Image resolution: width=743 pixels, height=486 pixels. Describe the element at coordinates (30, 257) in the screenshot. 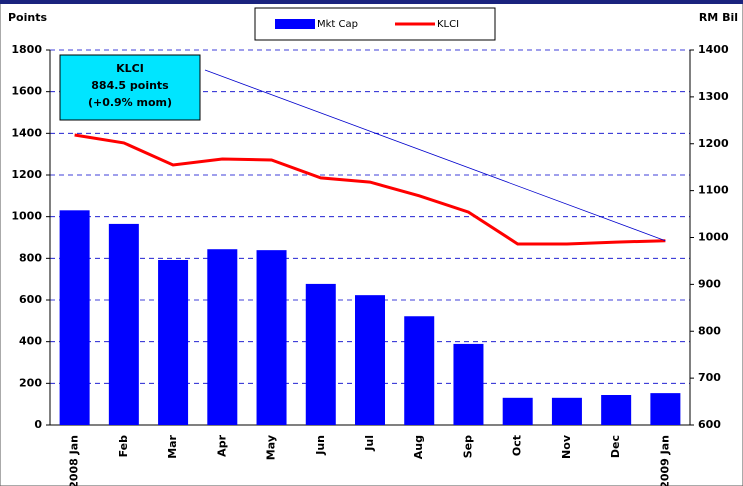

I see `y-tick-label: 800` at that location.